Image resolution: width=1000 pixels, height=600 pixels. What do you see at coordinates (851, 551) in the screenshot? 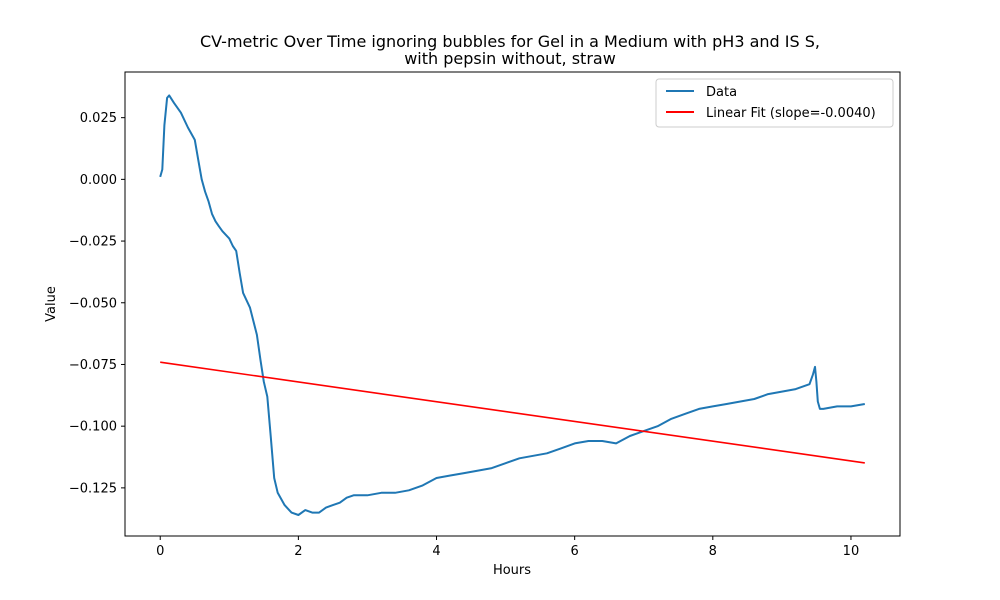
I see `x-tick-label: 10` at bounding box center [851, 551].